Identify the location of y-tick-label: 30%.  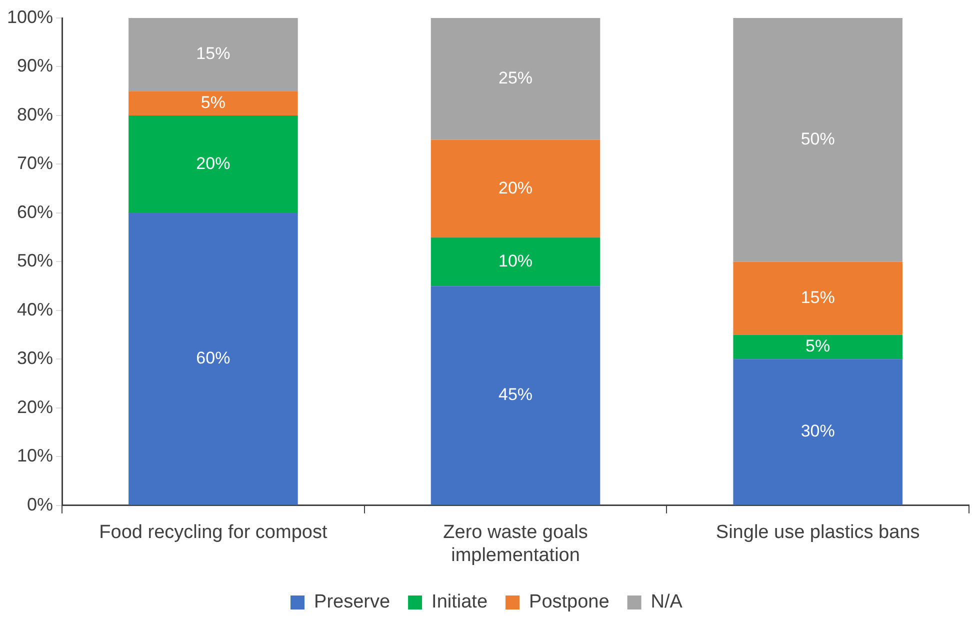
(35, 358).